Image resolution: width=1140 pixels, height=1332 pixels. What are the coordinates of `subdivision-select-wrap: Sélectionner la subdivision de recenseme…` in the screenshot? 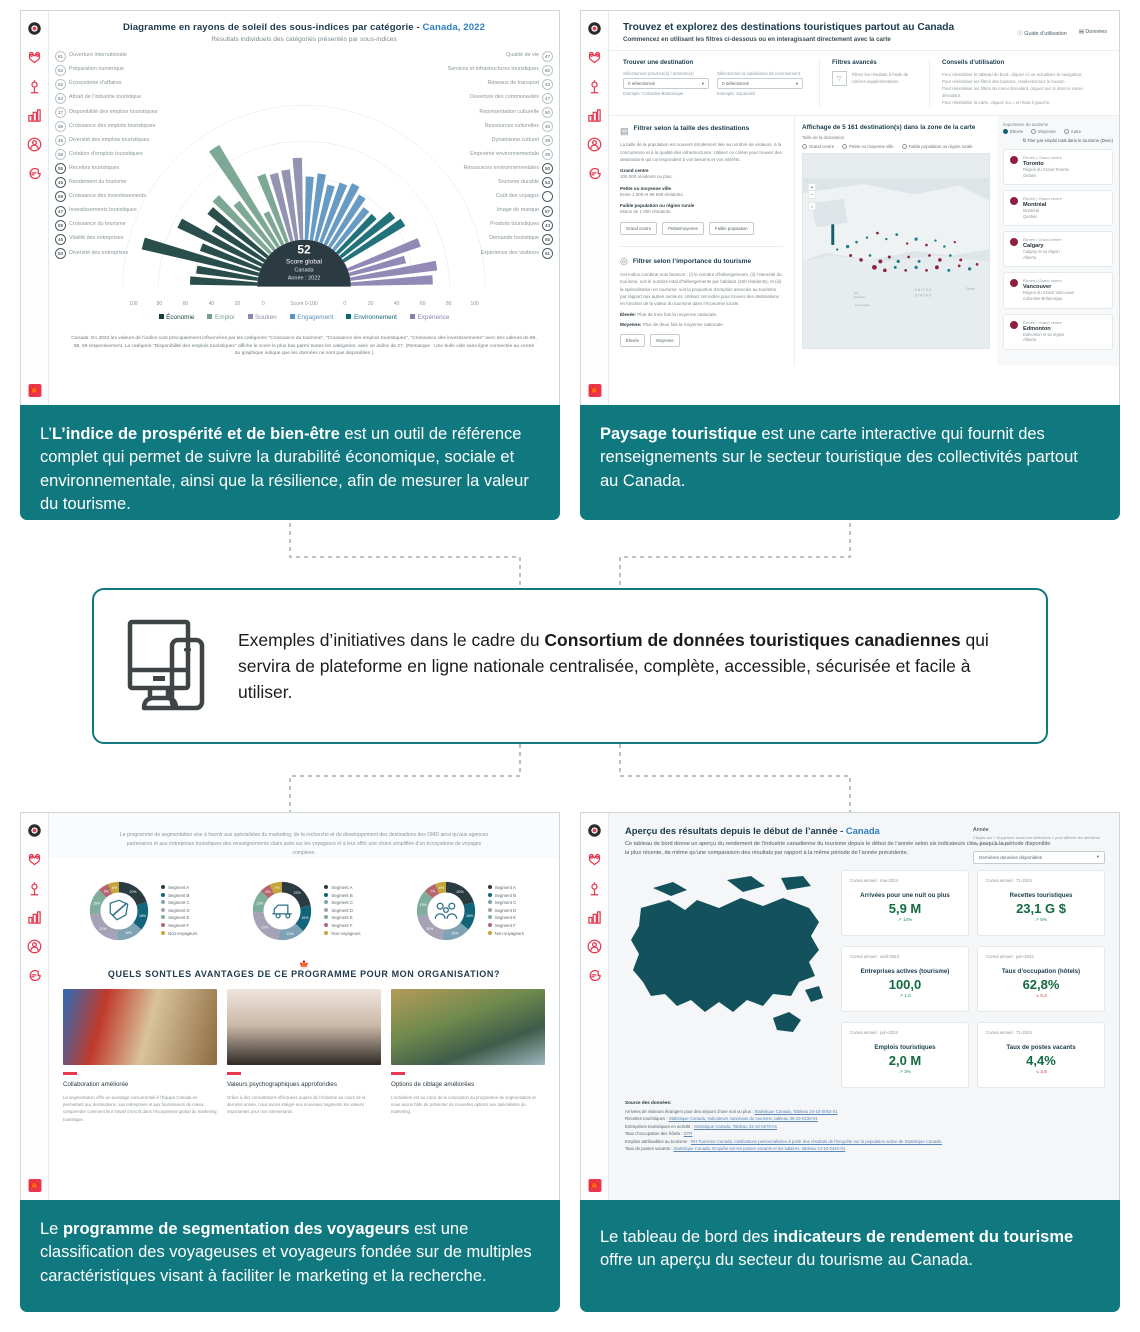 It's located at (760, 83).